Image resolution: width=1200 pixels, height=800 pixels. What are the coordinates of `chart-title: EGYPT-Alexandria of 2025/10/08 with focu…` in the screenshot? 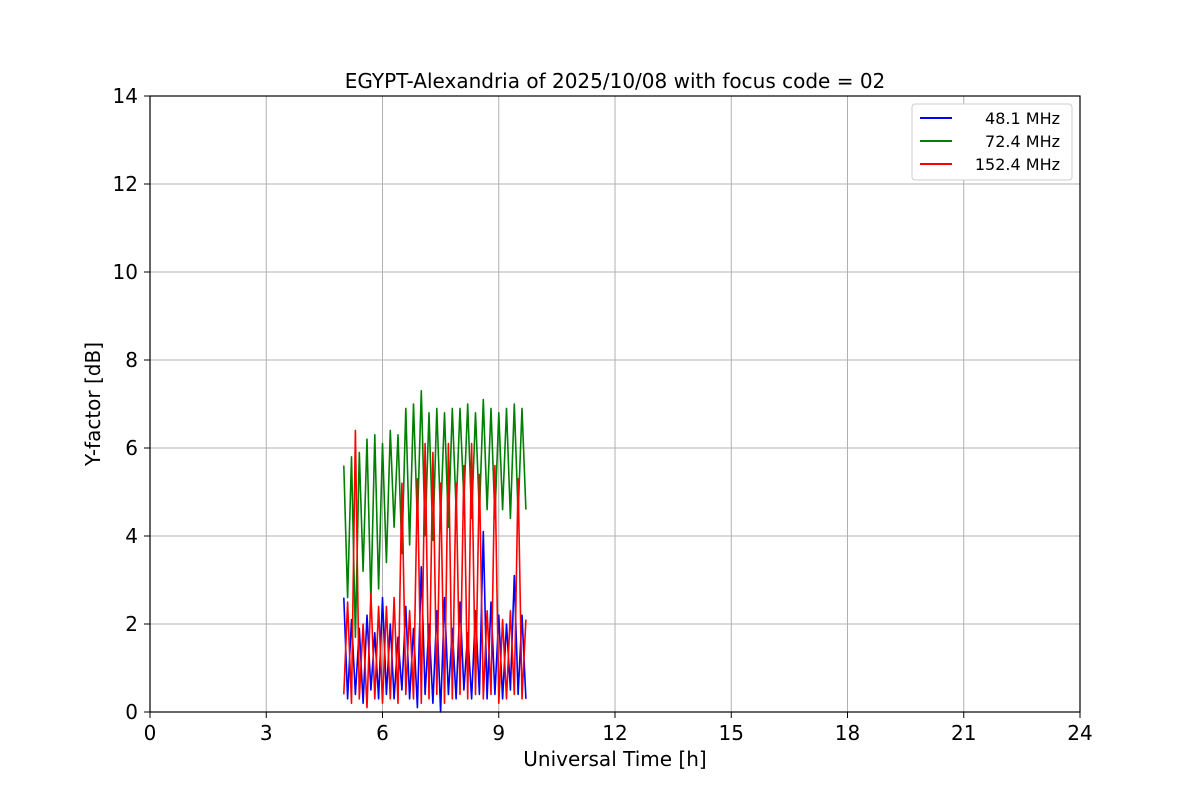 It's located at (615, 81).